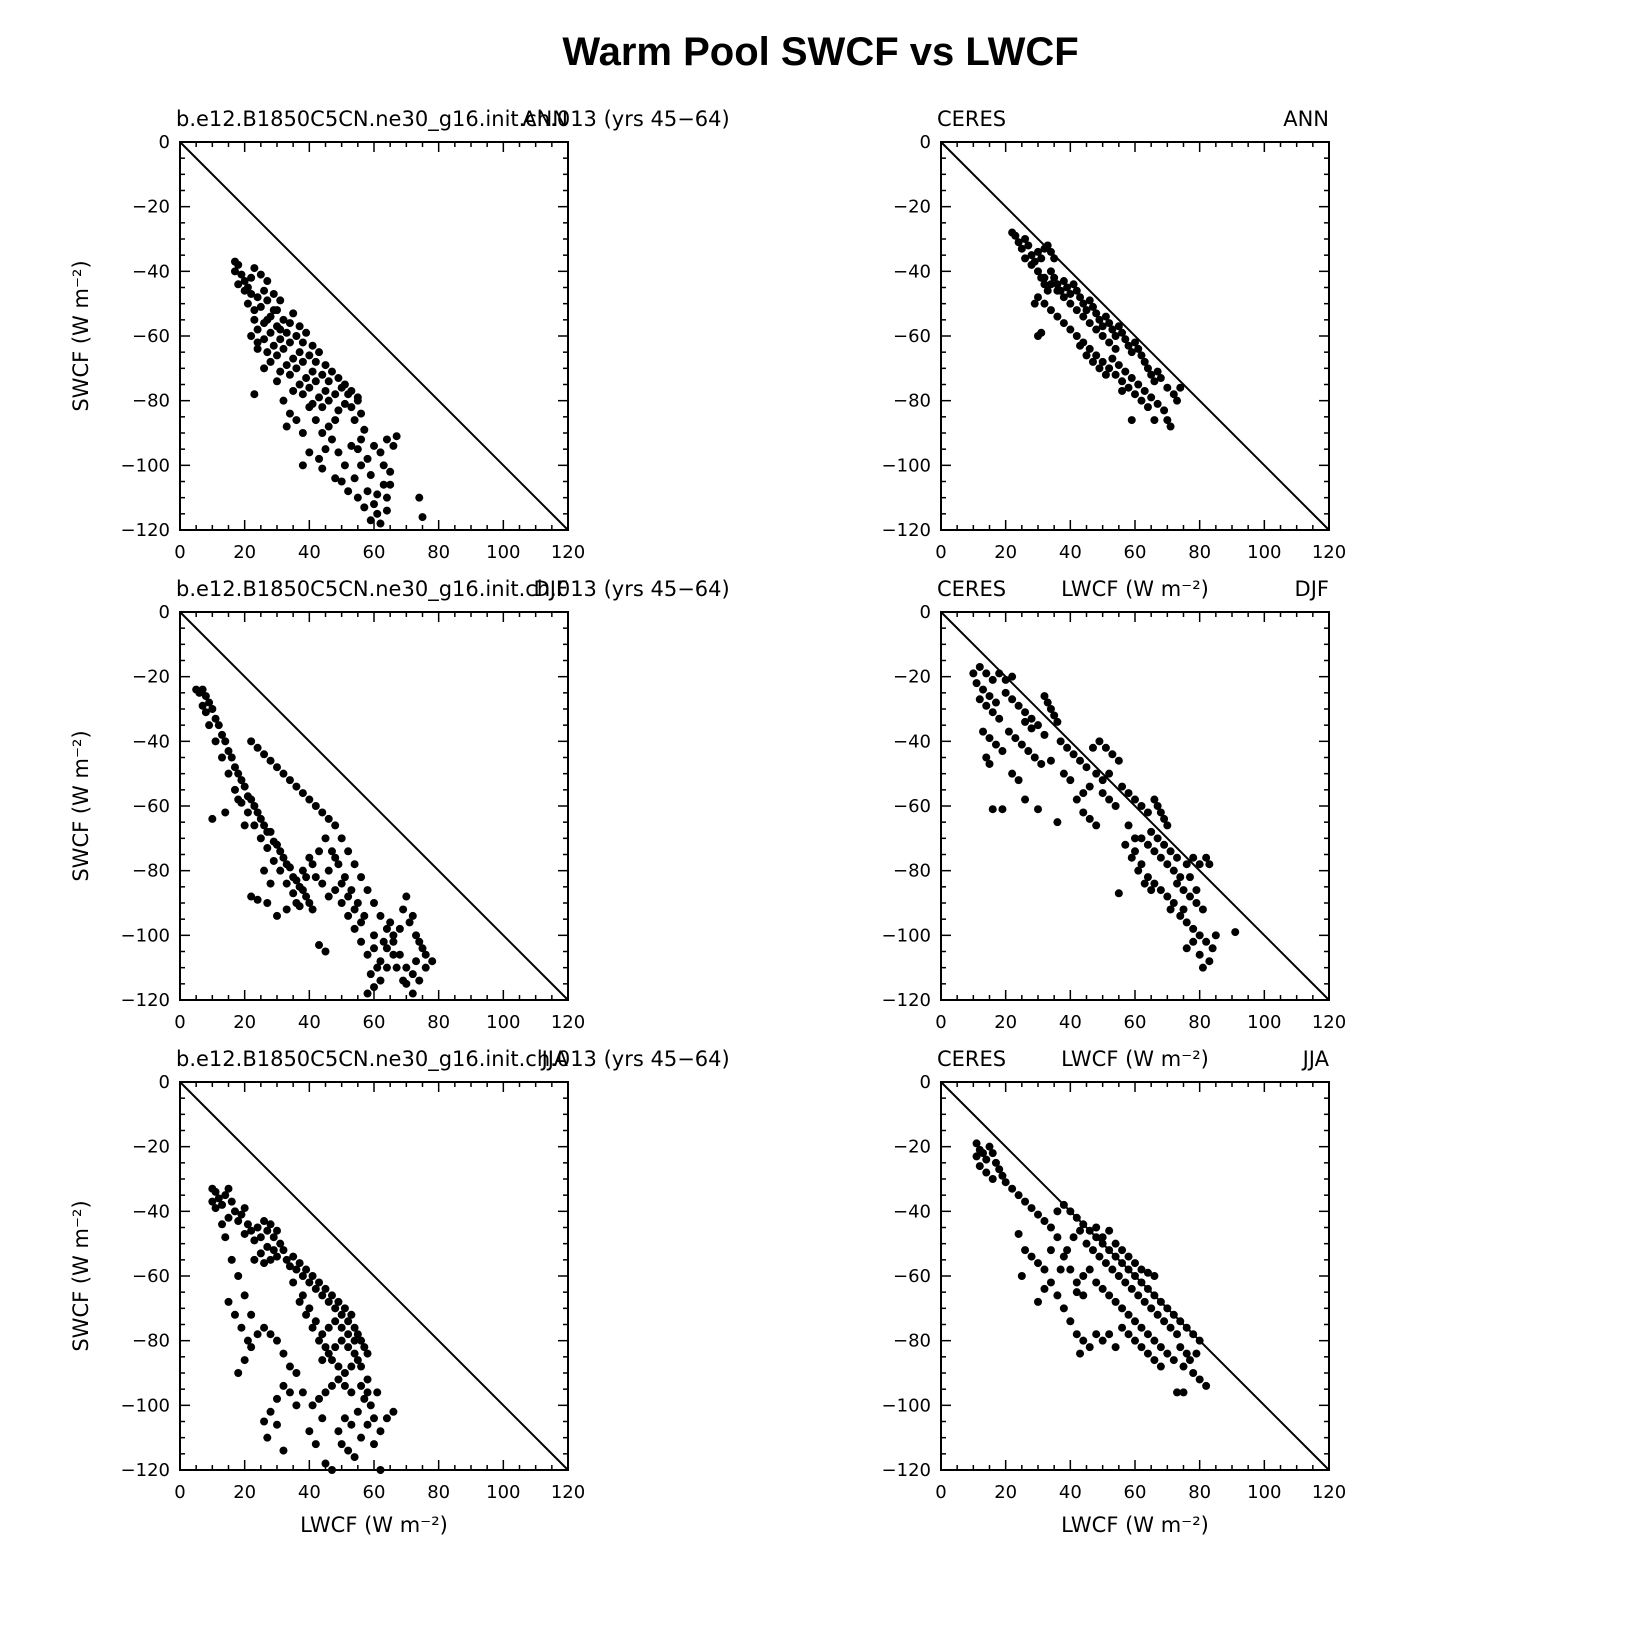  What do you see at coordinates (1199, 552) in the screenshot?
I see `x-tick-label: 80` at bounding box center [1199, 552].